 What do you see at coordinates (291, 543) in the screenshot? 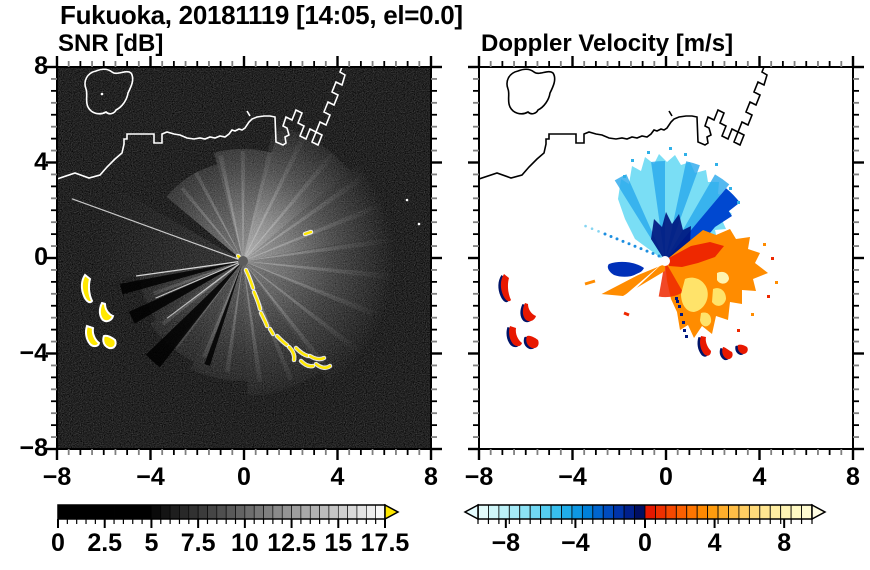
I see `snr-colorbar-tick-label: 12.5` at bounding box center [291, 543].